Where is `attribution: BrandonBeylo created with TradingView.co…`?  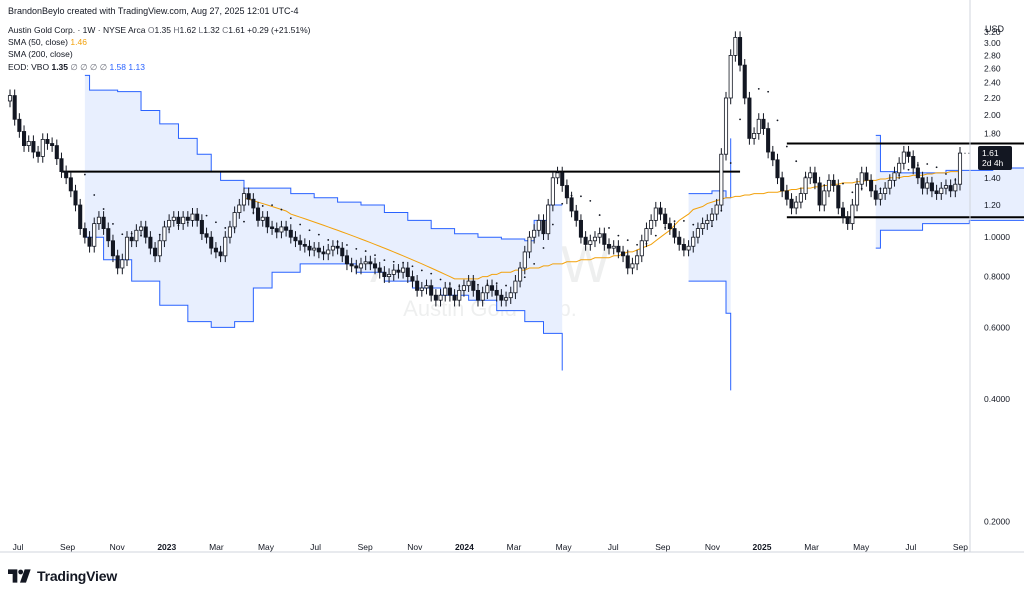
attribution: BrandonBeylo created with TradingView.co… is located at coordinates (153, 11).